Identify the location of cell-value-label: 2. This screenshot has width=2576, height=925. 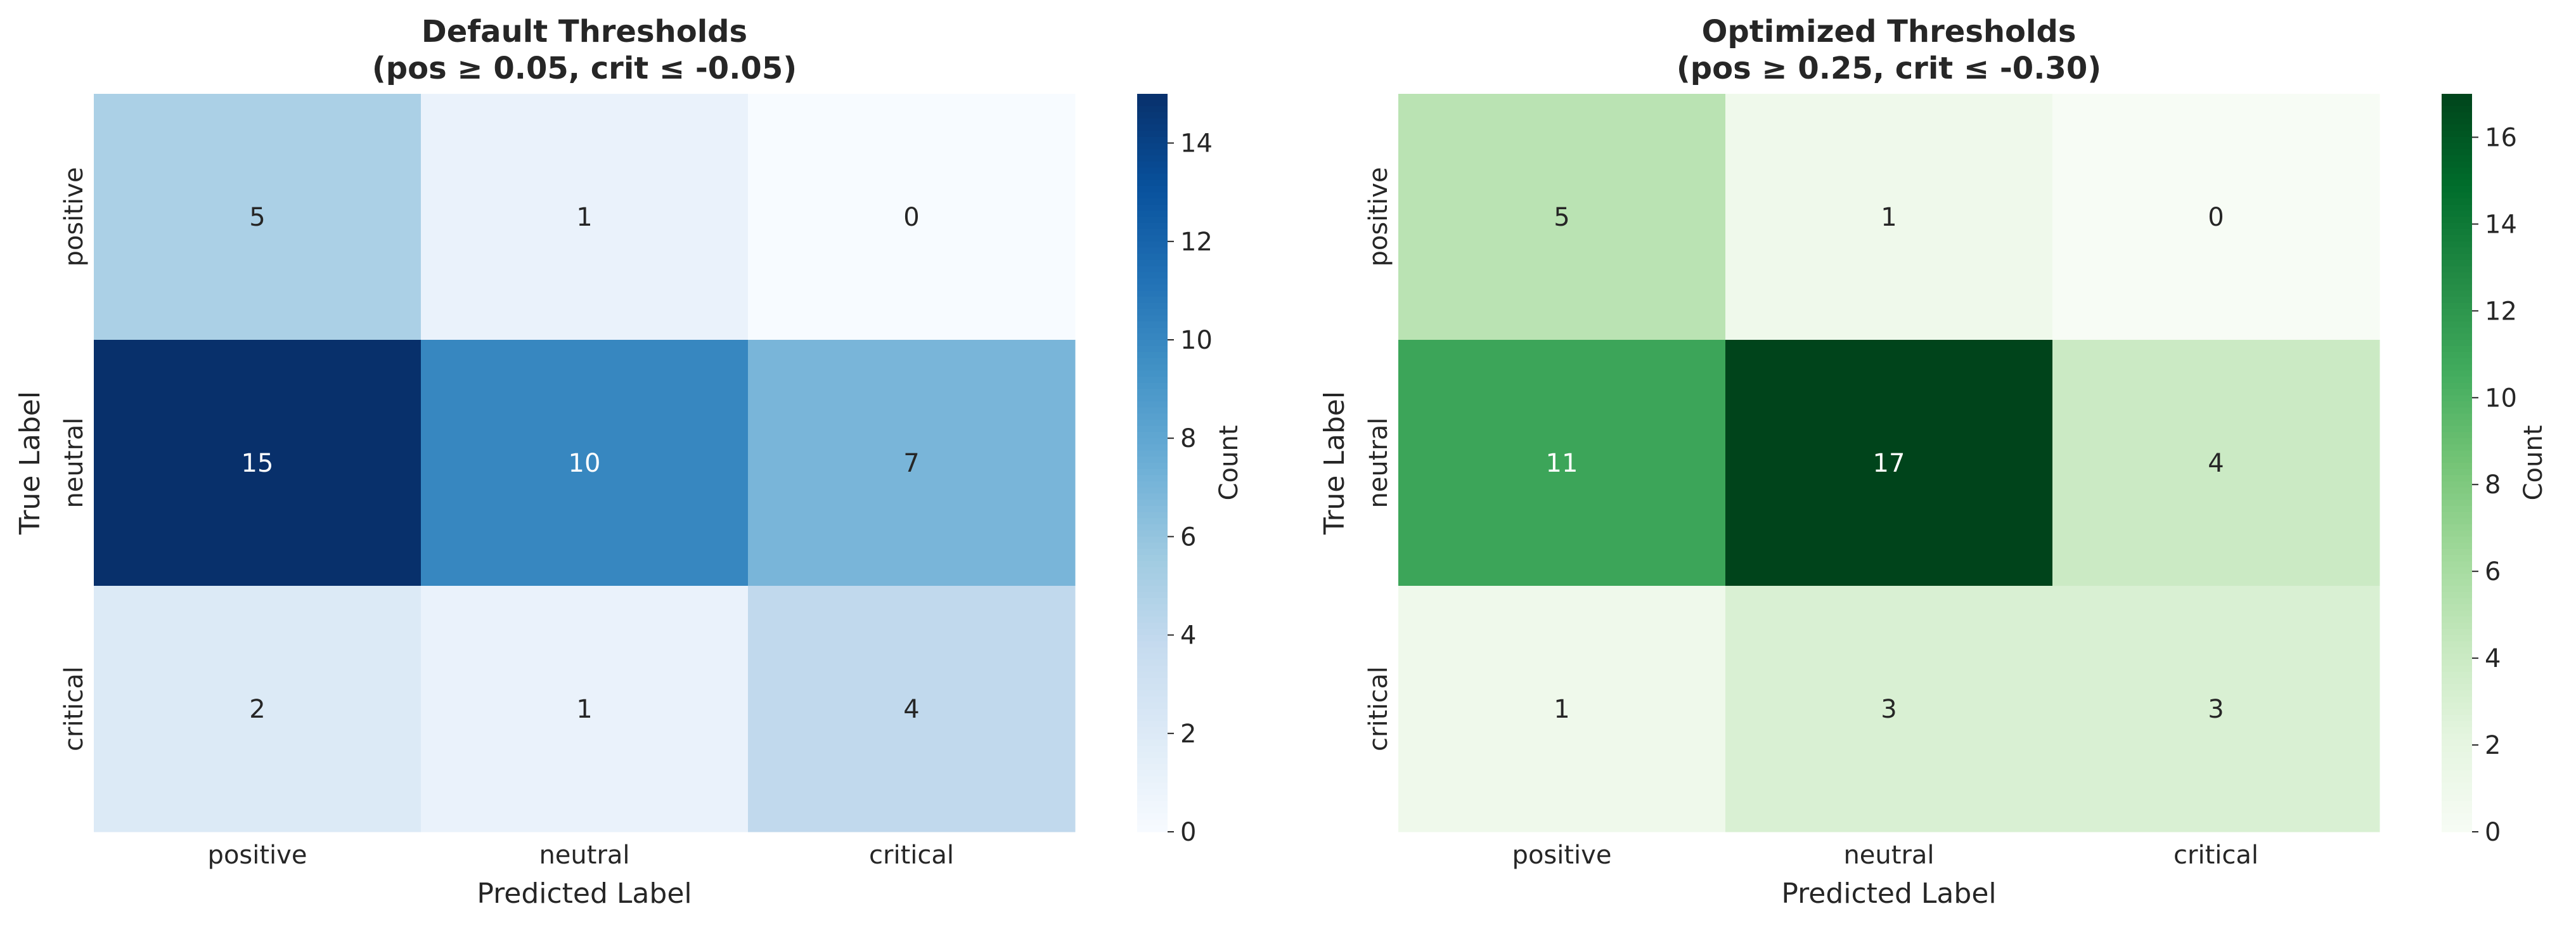
(257, 710).